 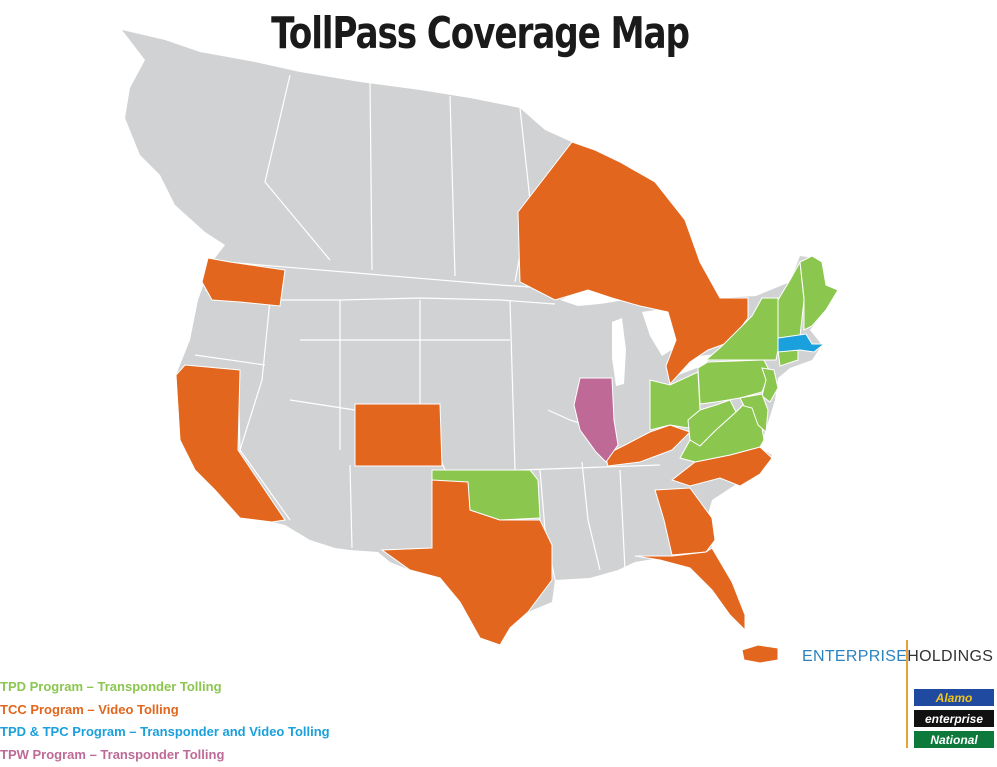 I want to click on legend-item-tpd: TPD Program – Transponder Tolling, so click(x=165, y=687).